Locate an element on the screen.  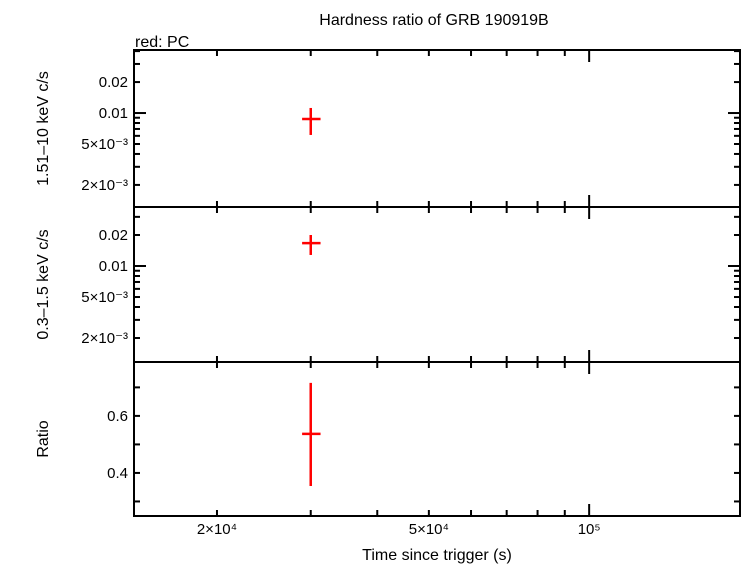
y-axis-label: 1.51–10 keV c/s is located at coordinates (43, 128).